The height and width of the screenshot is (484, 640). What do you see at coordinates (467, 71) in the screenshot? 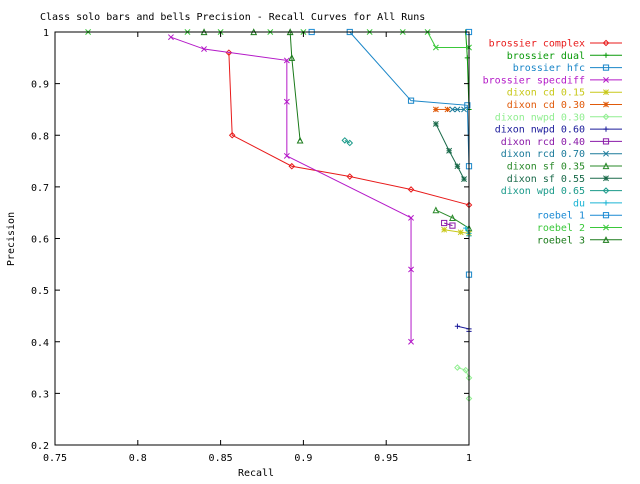
I see `series-brossier-dual` at bounding box center [467, 71].